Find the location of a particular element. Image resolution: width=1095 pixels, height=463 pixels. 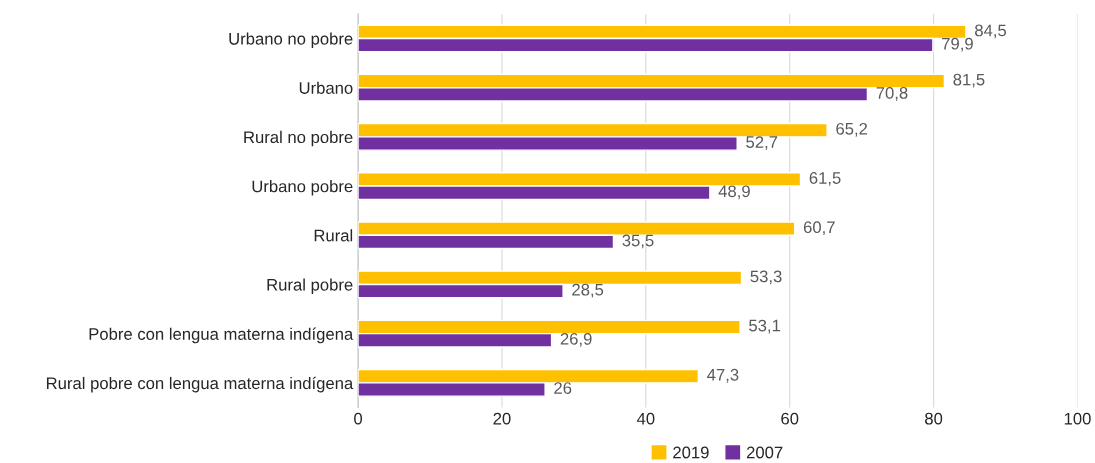

data-label: 28,5 is located at coordinates (588, 290).